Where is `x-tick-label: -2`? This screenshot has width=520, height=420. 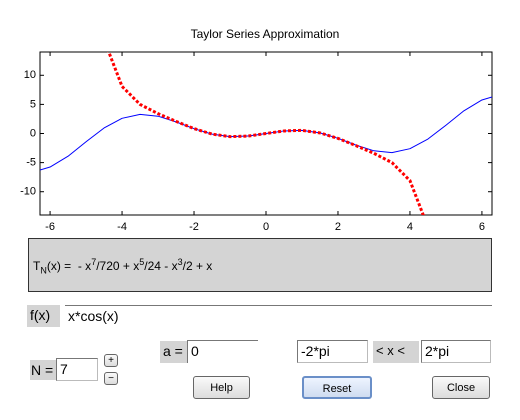 x-tick-label: -2 is located at coordinates (194, 225).